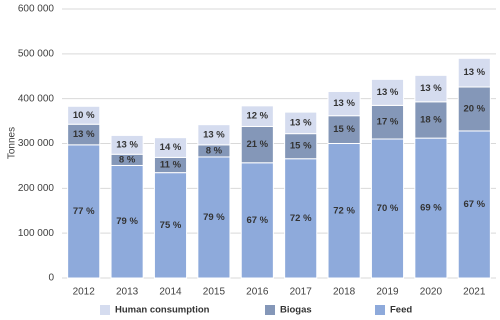 The width and height of the screenshot is (500, 320). I want to click on x-tick-label: 2016, so click(257, 292).